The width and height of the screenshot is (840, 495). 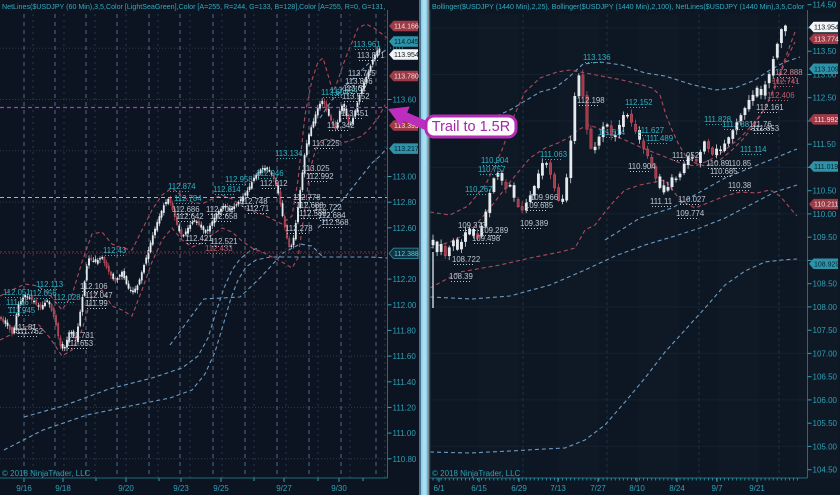 I want to click on svg-text: 114.50, so click(x=825, y=5).